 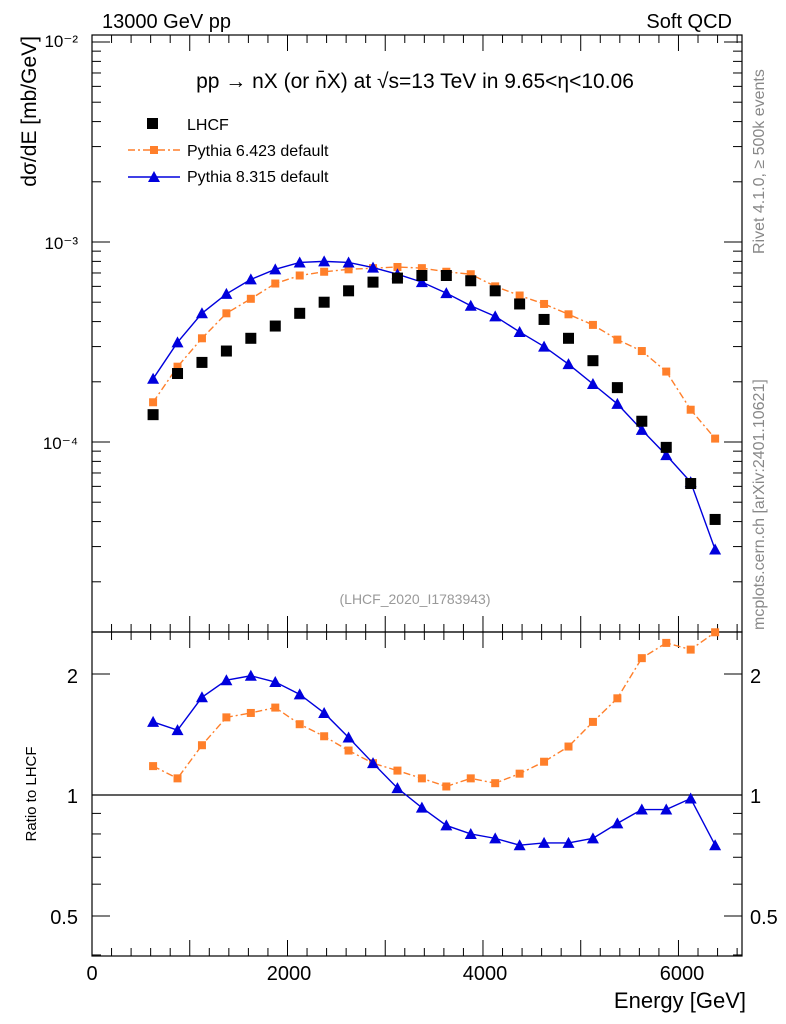 What do you see at coordinates (258, 177) in the screenshot?
I see `legend-label-pythia8: Pythia 8.315 default` at bounding box center [258, 177].